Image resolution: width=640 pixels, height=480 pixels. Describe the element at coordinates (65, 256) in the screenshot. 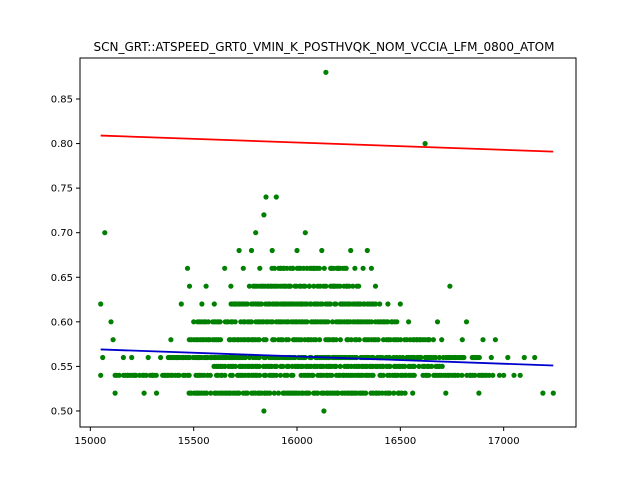

I see `y-axis: 0.50 0.55 0.60 0.65 0.70 0.75 0.80 0.85` at that location.